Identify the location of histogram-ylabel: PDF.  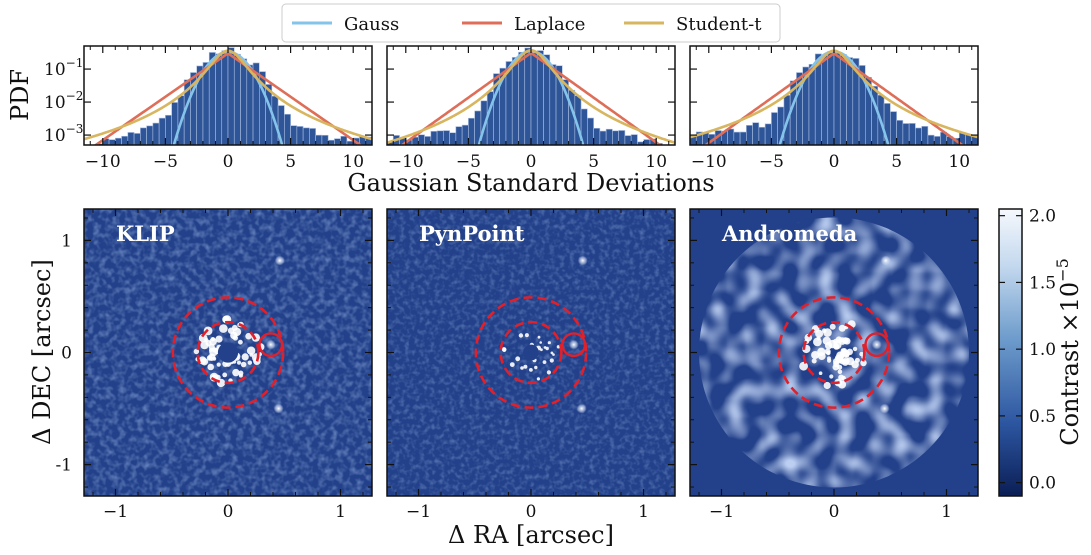
(20, 95).